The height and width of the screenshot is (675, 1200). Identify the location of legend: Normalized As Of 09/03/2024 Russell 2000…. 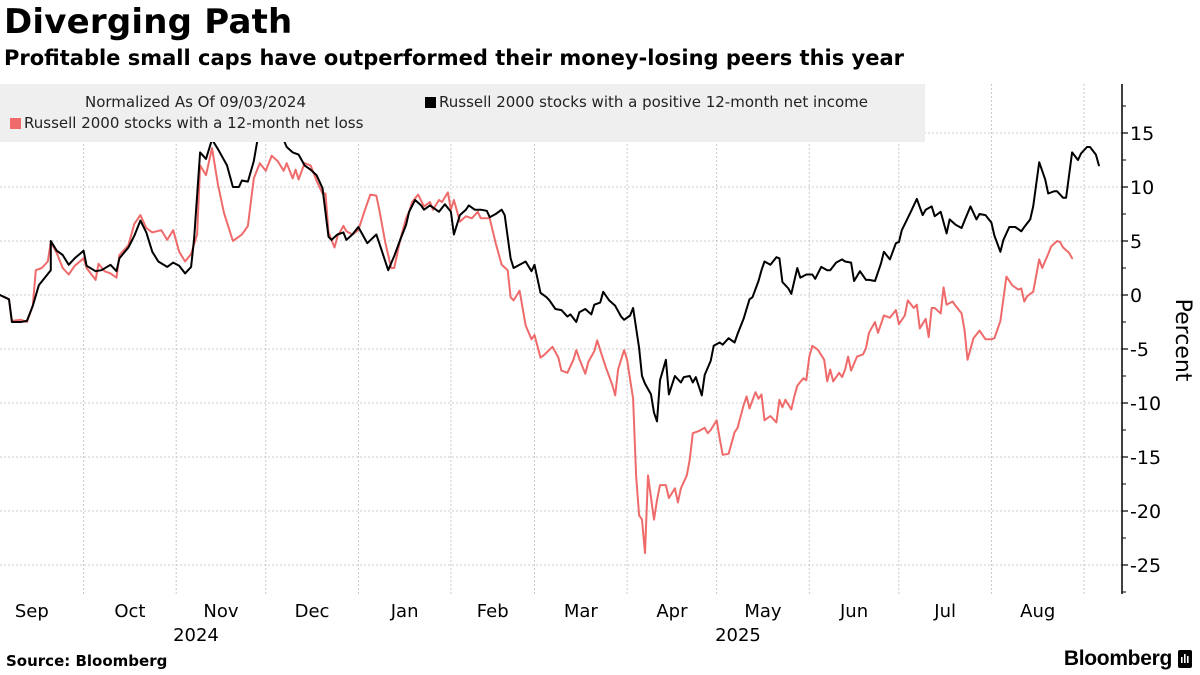
(462, 113).